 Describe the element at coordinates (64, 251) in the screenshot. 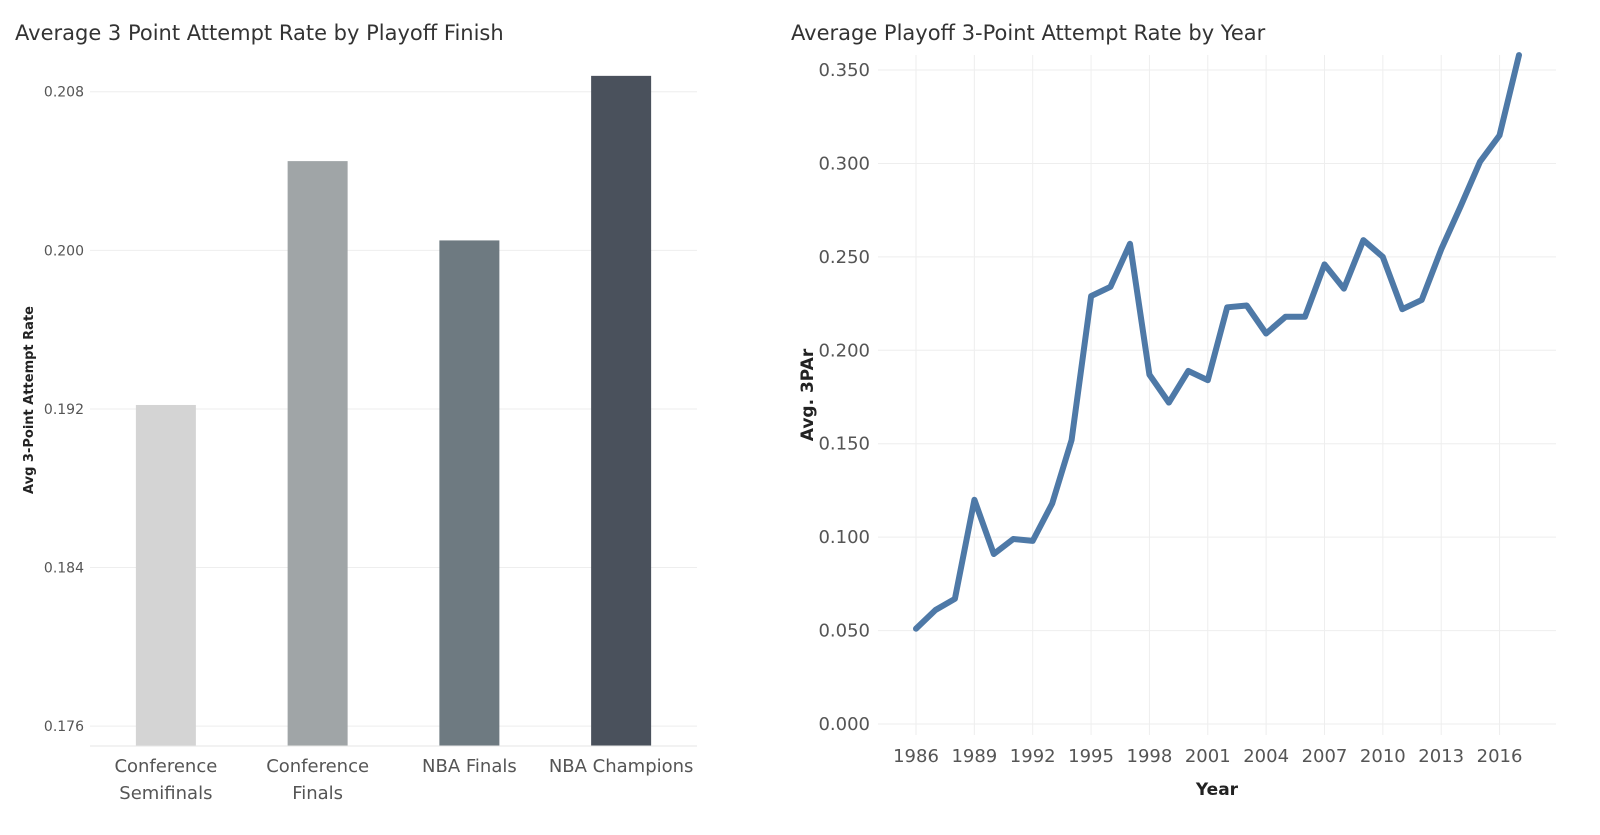

I see `bar-chart-y-tick-label: 0.200` at that location.